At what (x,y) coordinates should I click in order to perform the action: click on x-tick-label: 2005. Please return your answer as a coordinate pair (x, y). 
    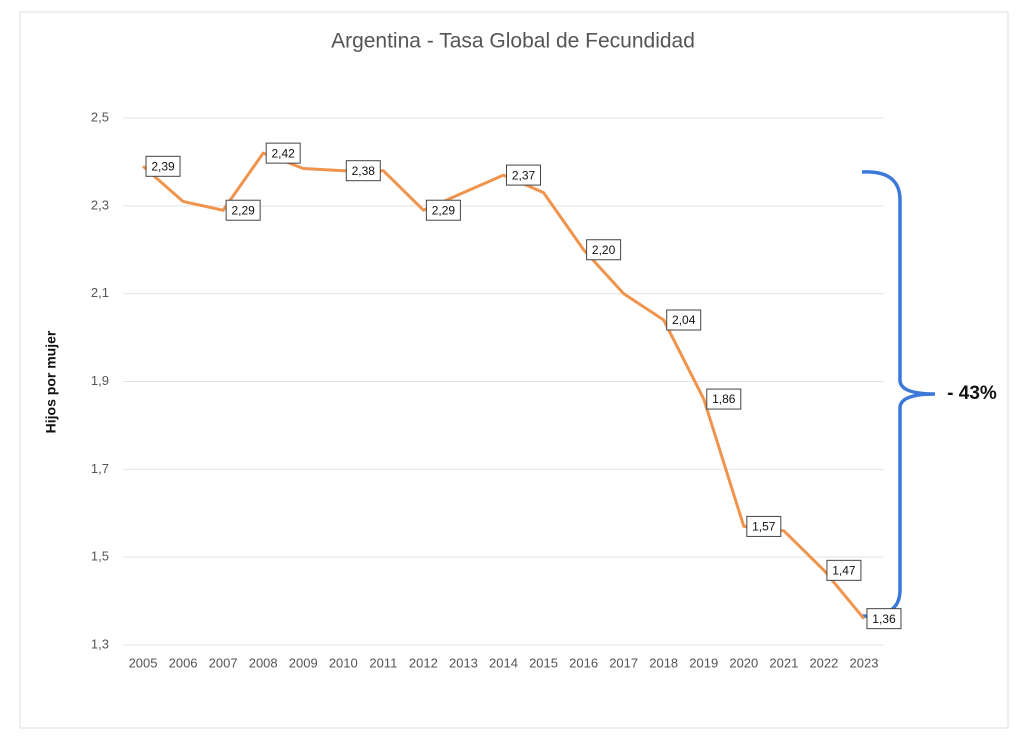
    Looking at the image, I should click on (143, 662).